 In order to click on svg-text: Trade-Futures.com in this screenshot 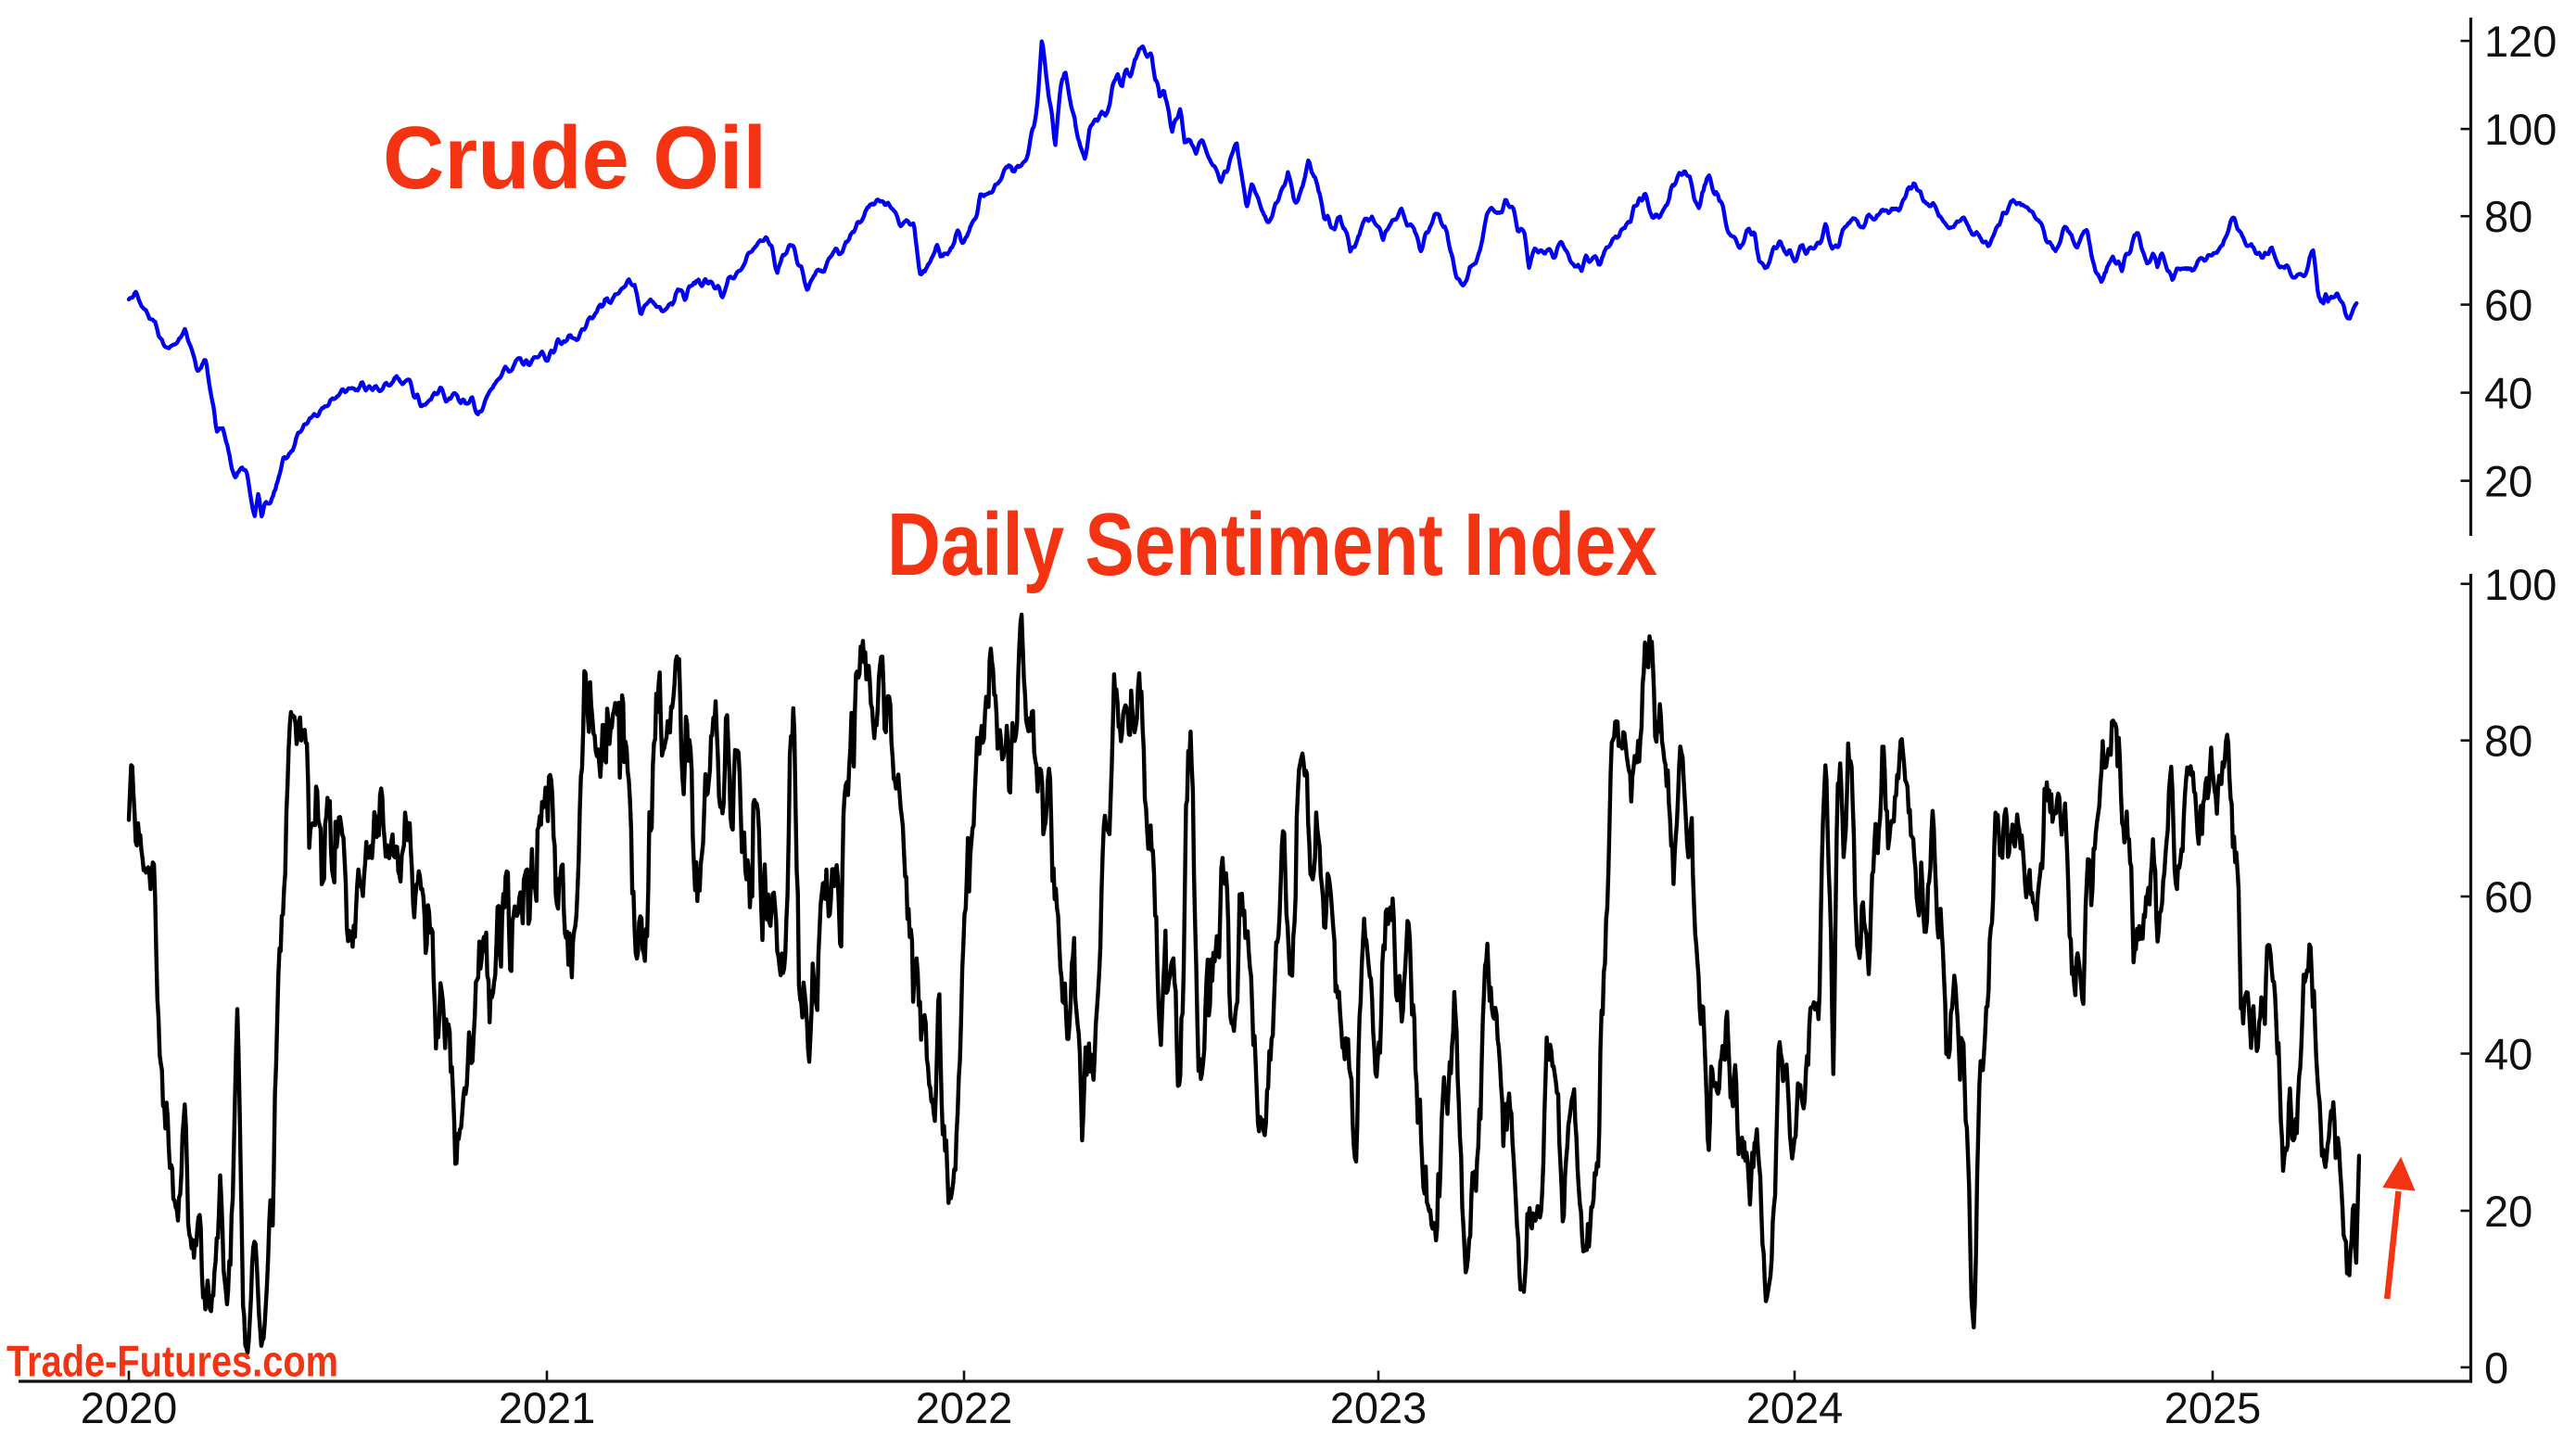, I will do `click(172, 1361)`.